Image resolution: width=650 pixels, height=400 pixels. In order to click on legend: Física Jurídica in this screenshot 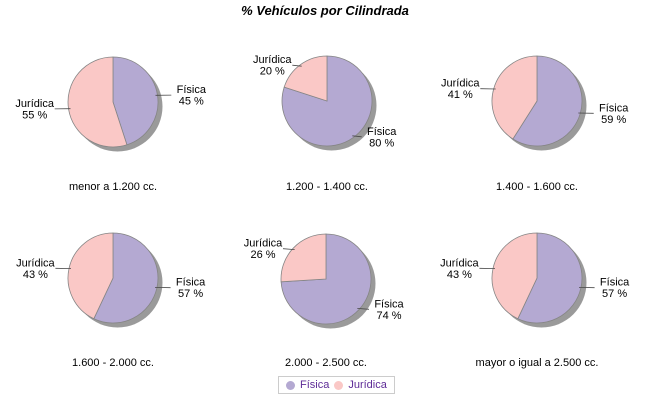, I will do `click(336, 385)`.